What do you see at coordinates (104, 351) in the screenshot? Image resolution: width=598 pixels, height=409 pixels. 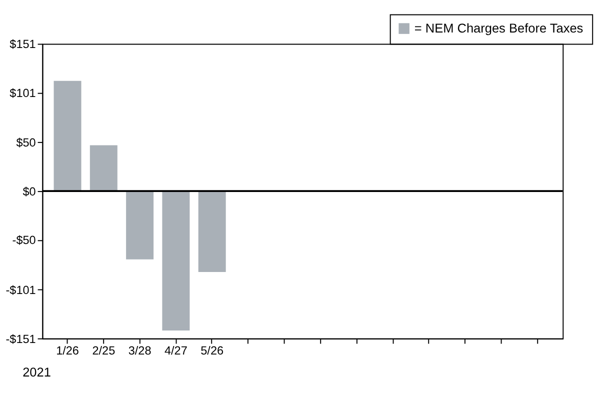 I see `x-tick-label: 2/25` at bounding box center [104, 351].